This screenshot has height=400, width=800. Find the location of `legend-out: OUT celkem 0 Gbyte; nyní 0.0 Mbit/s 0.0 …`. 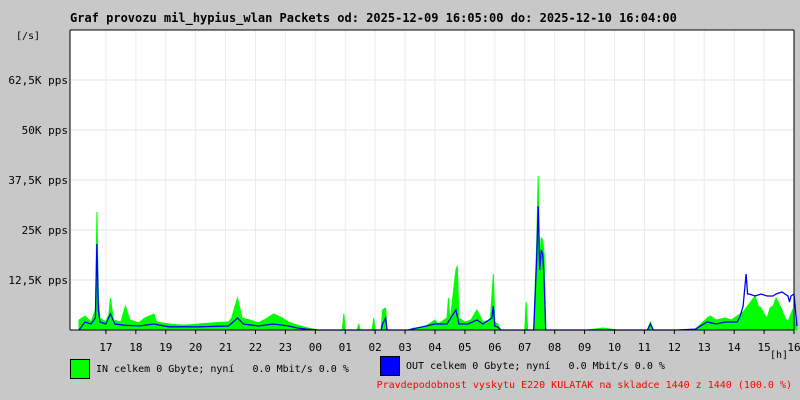

legend-out: OUT celkem 0 Gbyte; nyní 0.0 Mbit/s 0.0 … is located at coordinates (522, 366).